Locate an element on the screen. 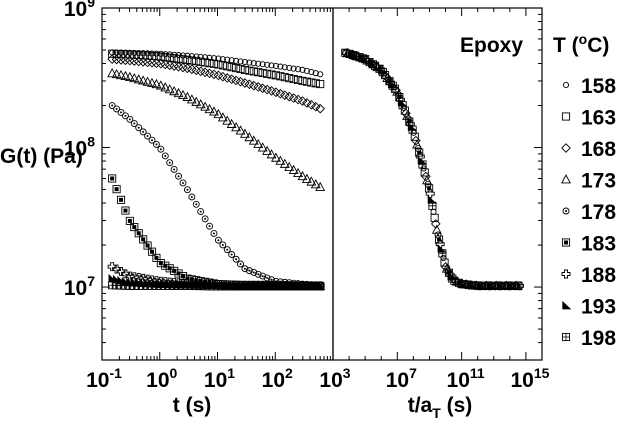 The height and width of the screenshot is (425, 617). legend-title: T (oC) is located at coordinates (581, 44).